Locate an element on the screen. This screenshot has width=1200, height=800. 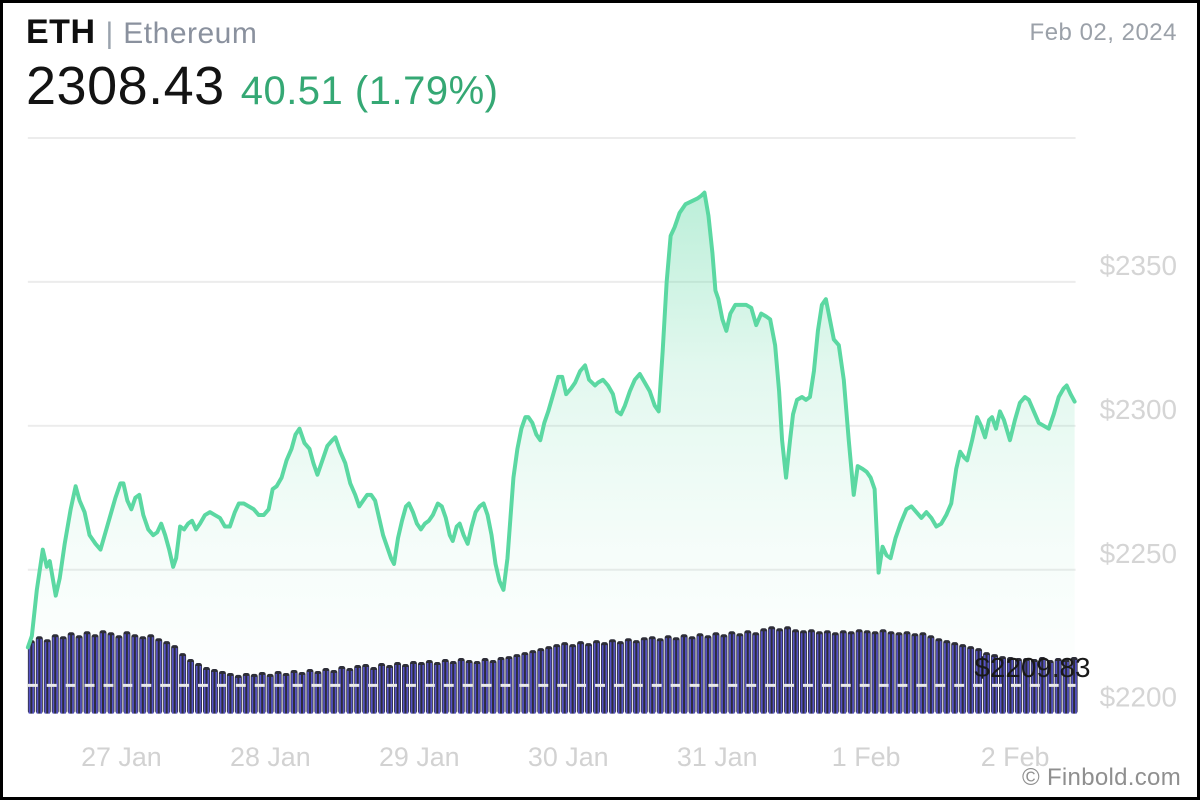
y-axis-tick: $2300 is located at coordinates (1138, 409).